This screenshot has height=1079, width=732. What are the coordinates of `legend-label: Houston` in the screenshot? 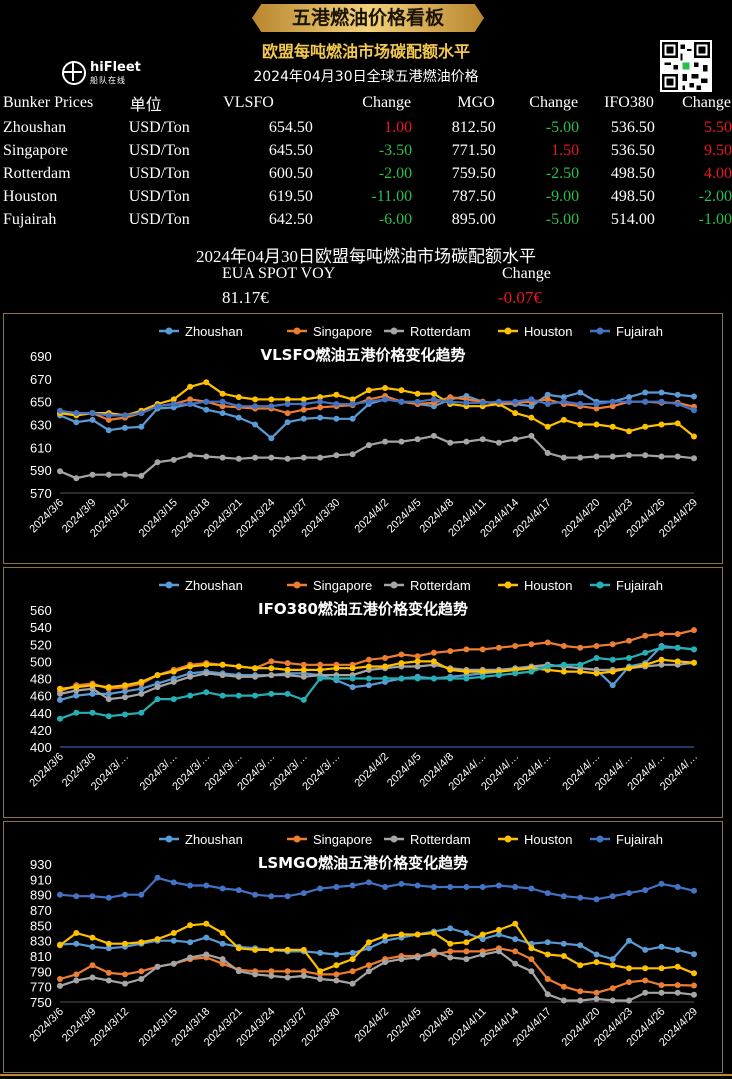 It's located at (548, 585).